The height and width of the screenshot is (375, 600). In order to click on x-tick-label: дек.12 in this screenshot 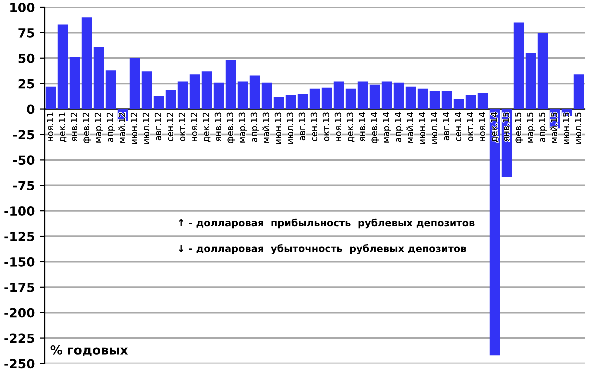, I will do `click(206, 127)`.